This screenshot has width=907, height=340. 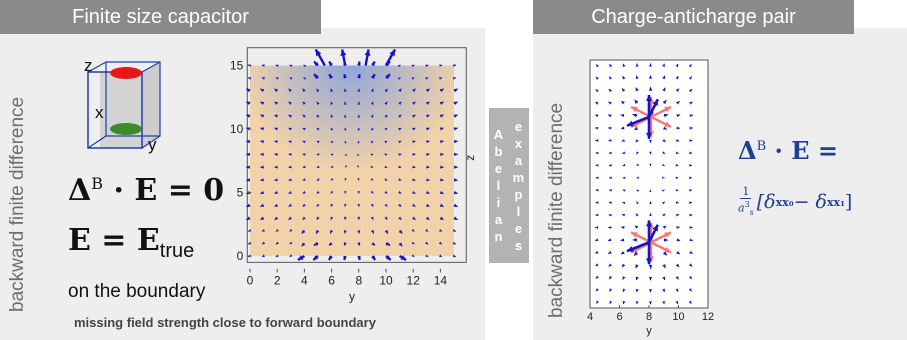 What do you see at coordinates (240, 193) in the screenshot?
I see `z-tick-label: 5` at bounding box center [240, 193].